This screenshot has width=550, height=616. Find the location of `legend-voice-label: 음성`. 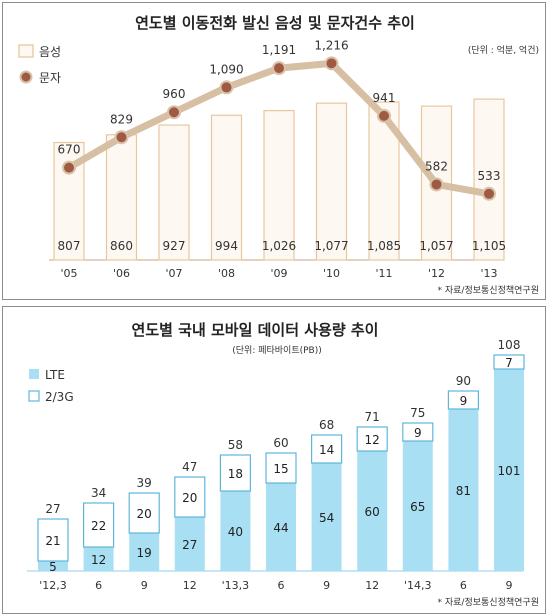

legend-voice-label: 음성 is located at coordinates (50, 52).